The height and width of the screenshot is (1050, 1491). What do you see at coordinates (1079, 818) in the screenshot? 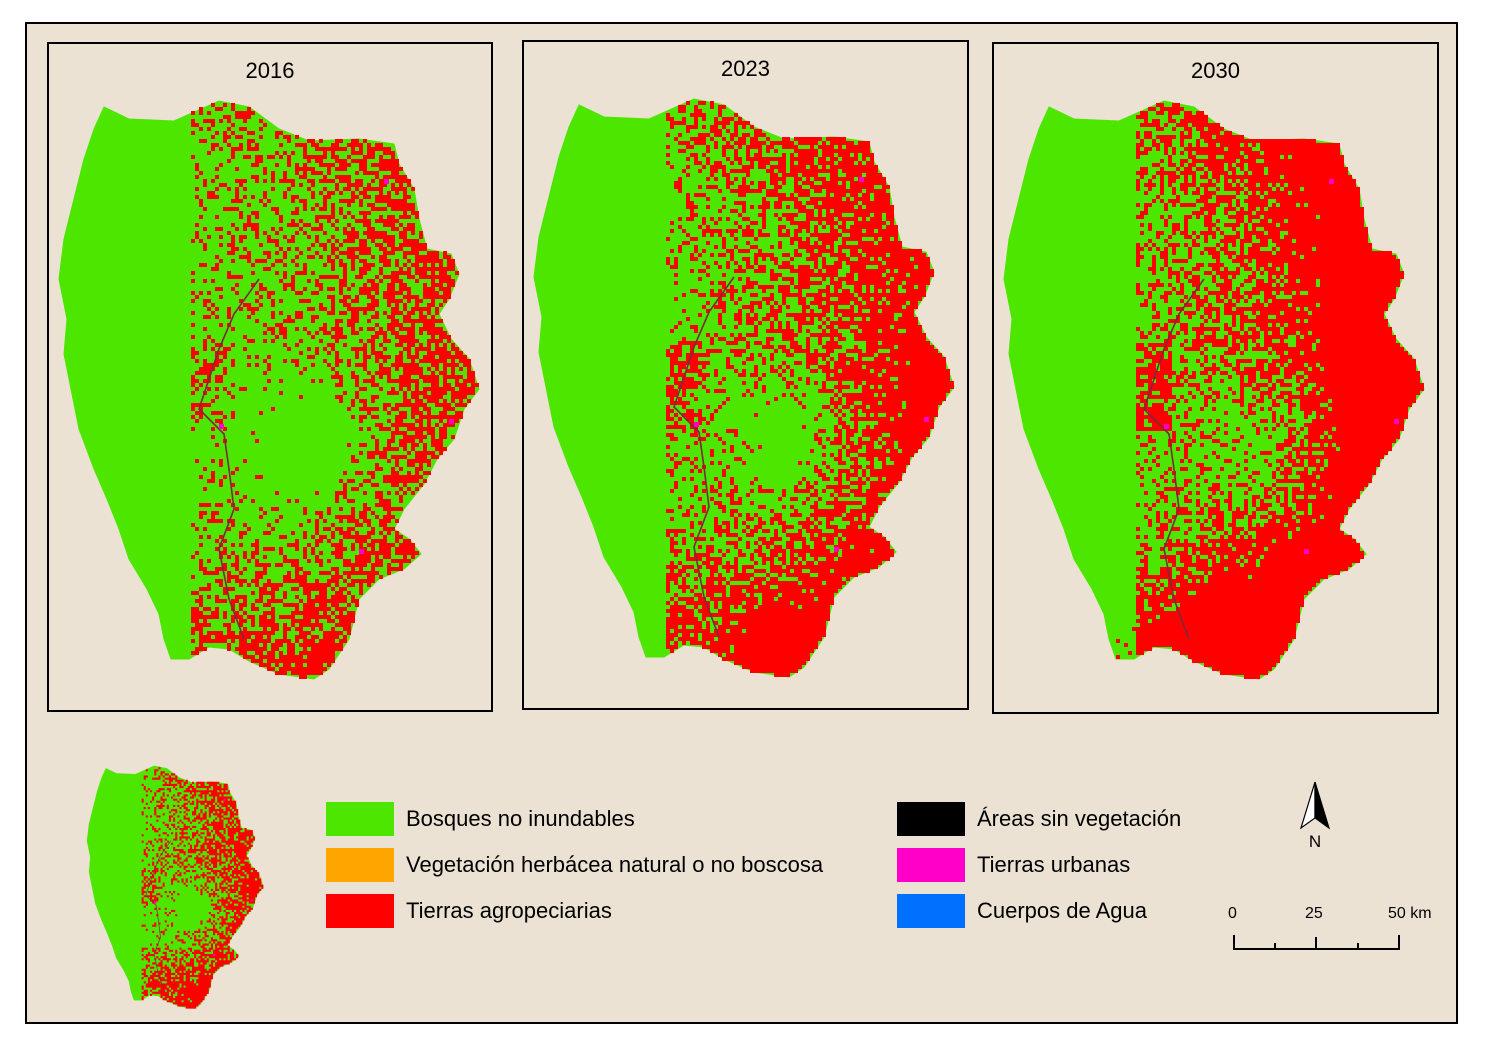
I see `legend-label: Áreas sin vegetación` at bounding box center [1079, 818].